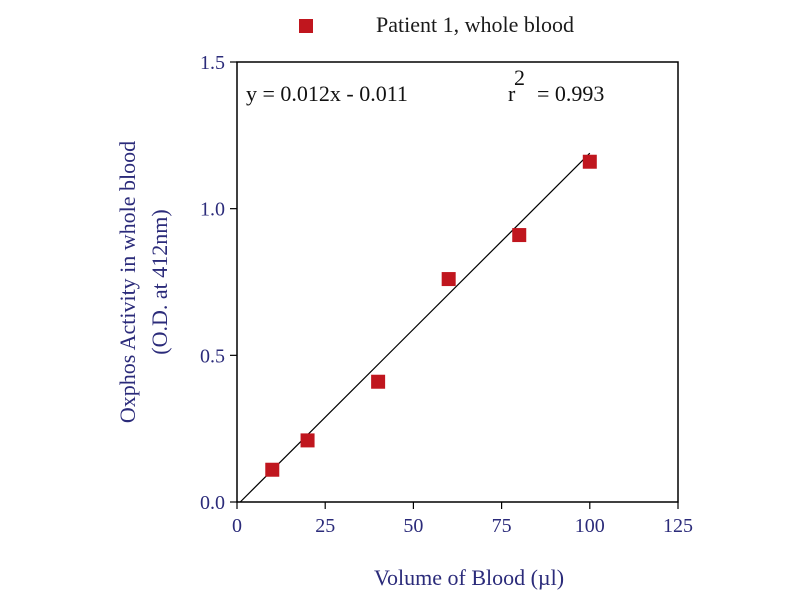 This screenshot has width=800, height=600. Describe the element at coordinates (306, 26) in the screenshot. I see `legend-marker` at that location.